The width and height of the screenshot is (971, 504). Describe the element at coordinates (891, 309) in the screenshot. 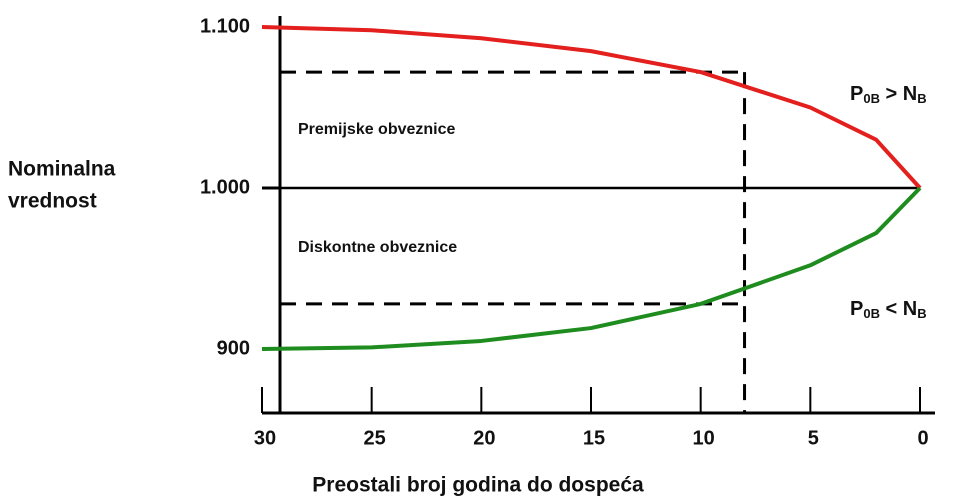

I see `rel-op: <` at that location.